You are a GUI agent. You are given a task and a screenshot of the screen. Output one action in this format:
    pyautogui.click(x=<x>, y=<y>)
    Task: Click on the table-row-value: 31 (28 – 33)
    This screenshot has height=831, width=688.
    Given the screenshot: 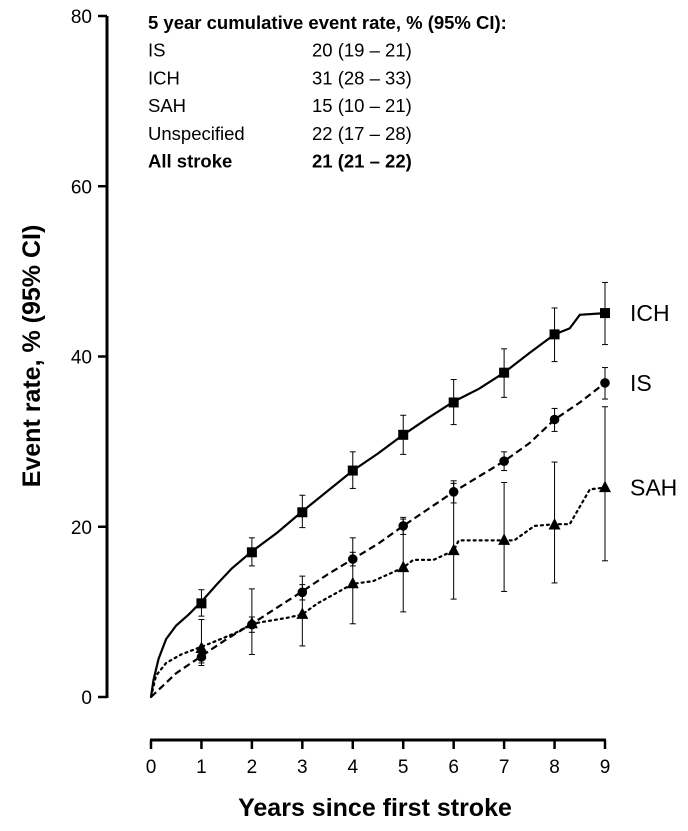 What is the action you would take?
    pyautogui.click(x=362, y=77)
    